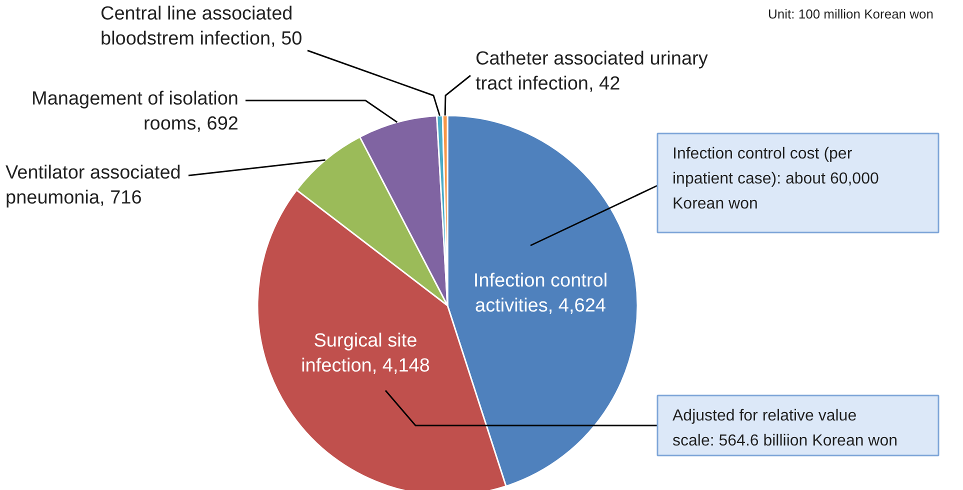  I want to click on text: Unit: 100 million Korean won, so click(851, 14).